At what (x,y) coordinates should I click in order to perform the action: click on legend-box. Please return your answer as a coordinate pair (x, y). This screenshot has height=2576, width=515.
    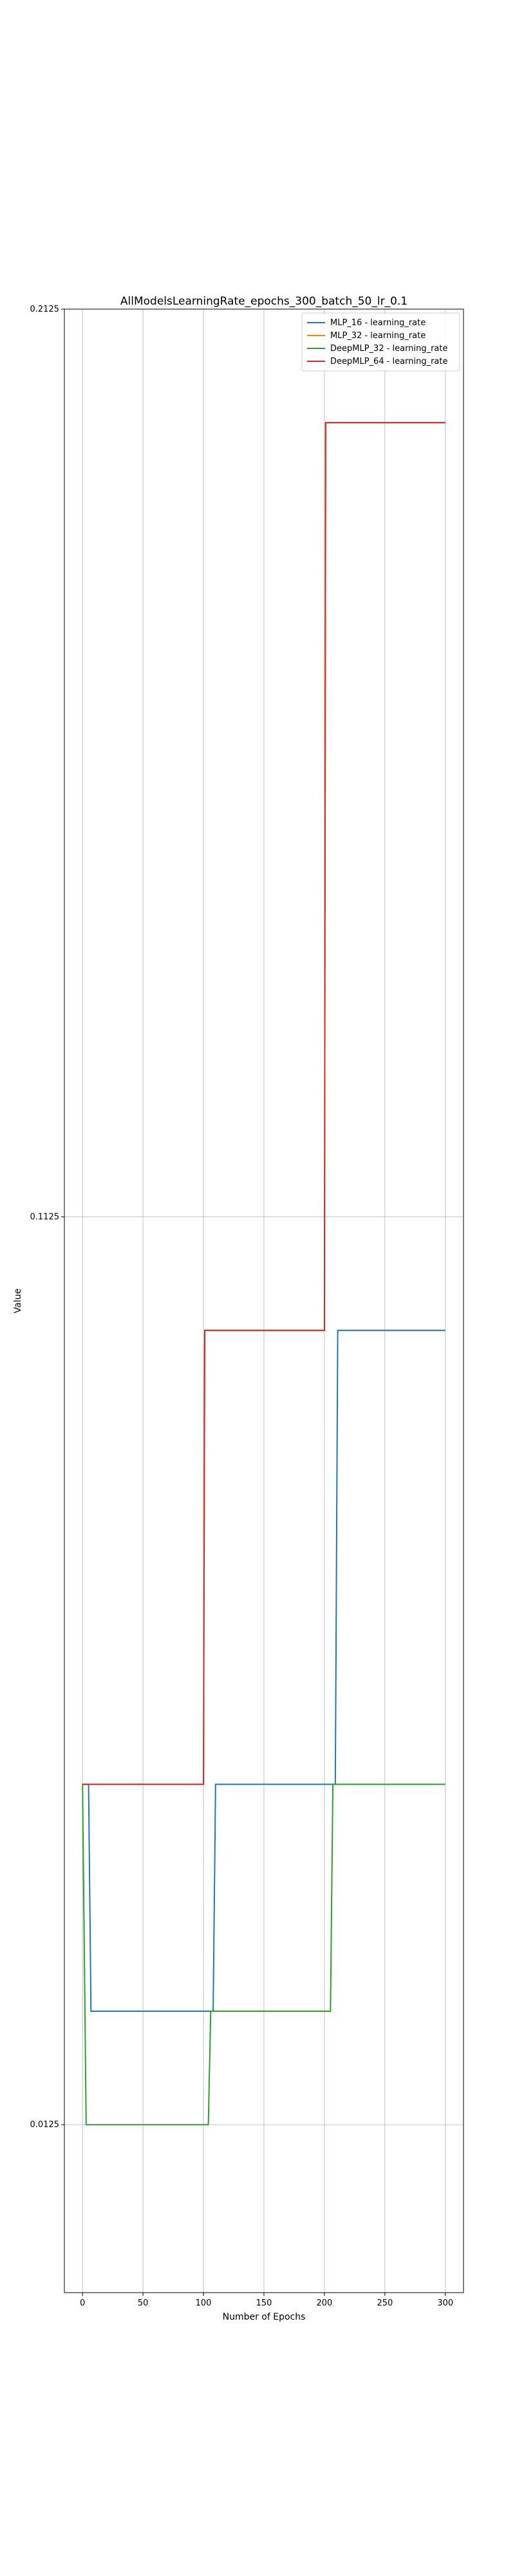
    Looking at the image, I should click on (381, 342).